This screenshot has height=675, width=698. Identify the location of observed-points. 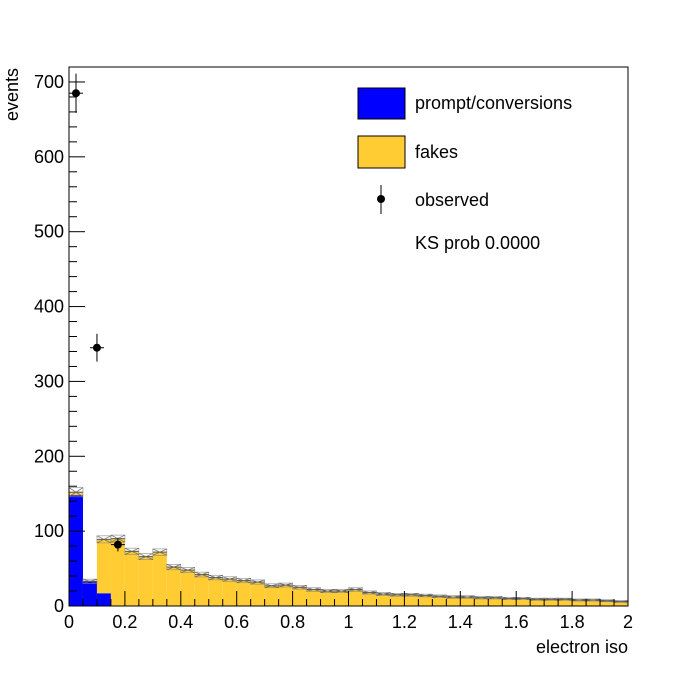
(97, 312).